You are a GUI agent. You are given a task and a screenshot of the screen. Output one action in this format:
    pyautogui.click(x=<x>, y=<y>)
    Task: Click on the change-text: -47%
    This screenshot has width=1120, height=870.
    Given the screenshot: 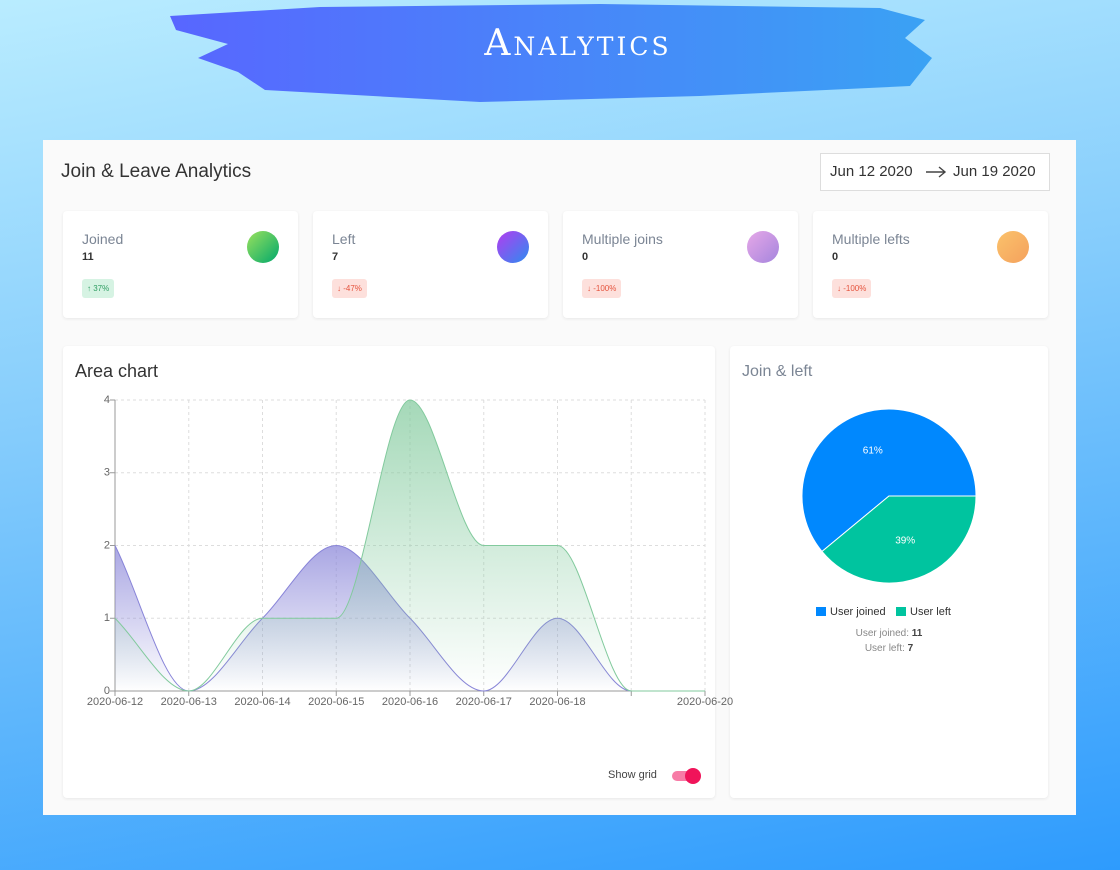 What is the action you would take?
    pyautogui.click(x=352, y=288)
    